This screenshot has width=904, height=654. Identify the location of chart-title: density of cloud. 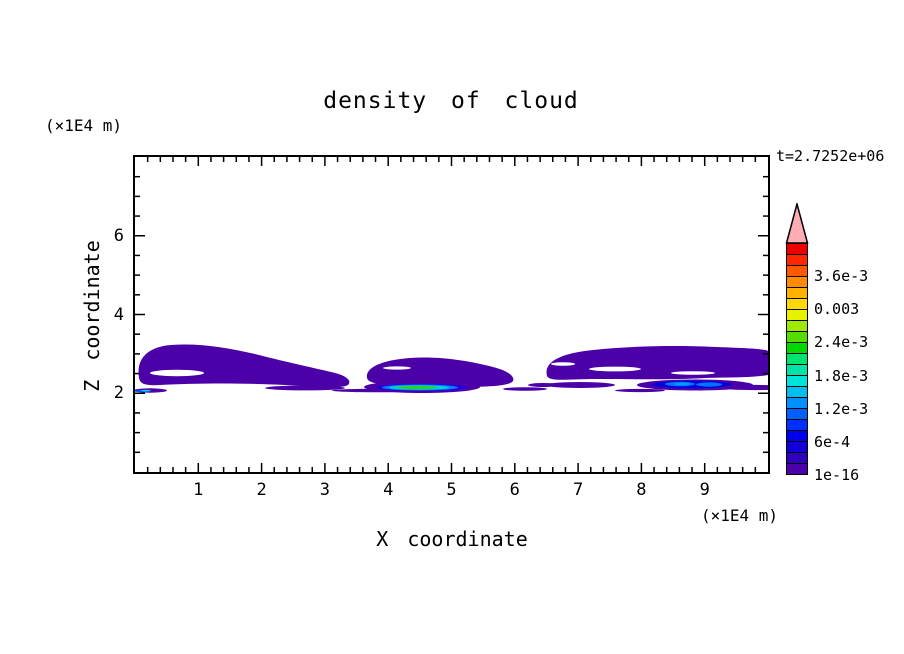
(451, 101).